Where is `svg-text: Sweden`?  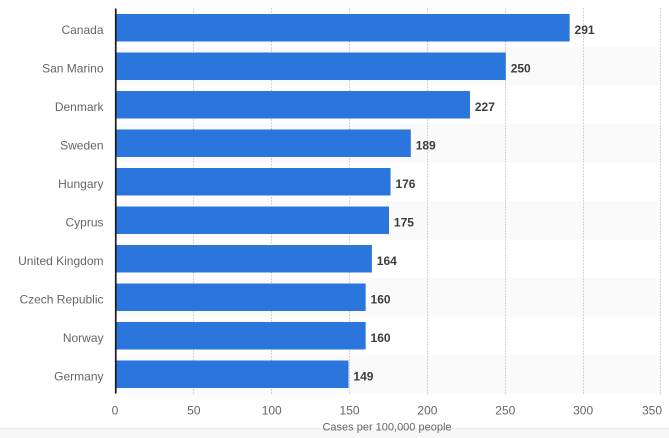 svg-text: Sweden is located at coordinates (81, 146).